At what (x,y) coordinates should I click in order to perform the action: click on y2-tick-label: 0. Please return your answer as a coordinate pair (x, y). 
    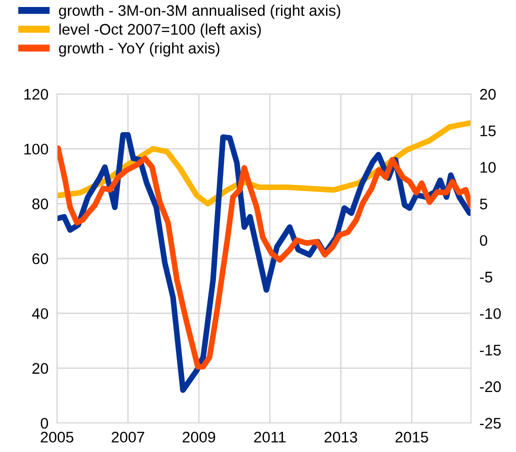
    Looking at the image, I should click on (484, 240).